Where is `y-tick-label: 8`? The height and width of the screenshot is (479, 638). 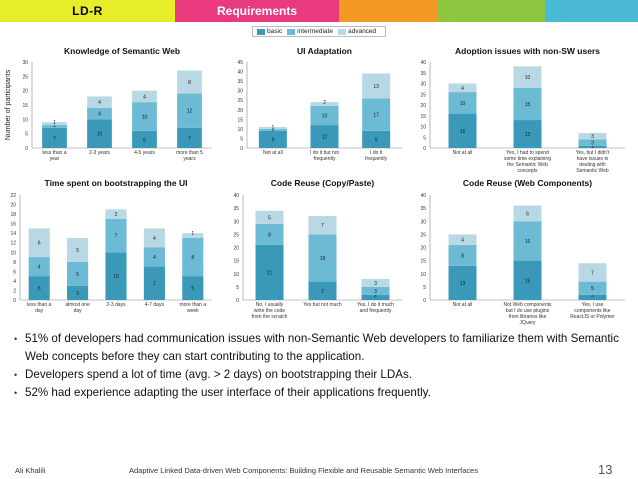 y-tick-label: 8 is located at coordinates (14, 263).